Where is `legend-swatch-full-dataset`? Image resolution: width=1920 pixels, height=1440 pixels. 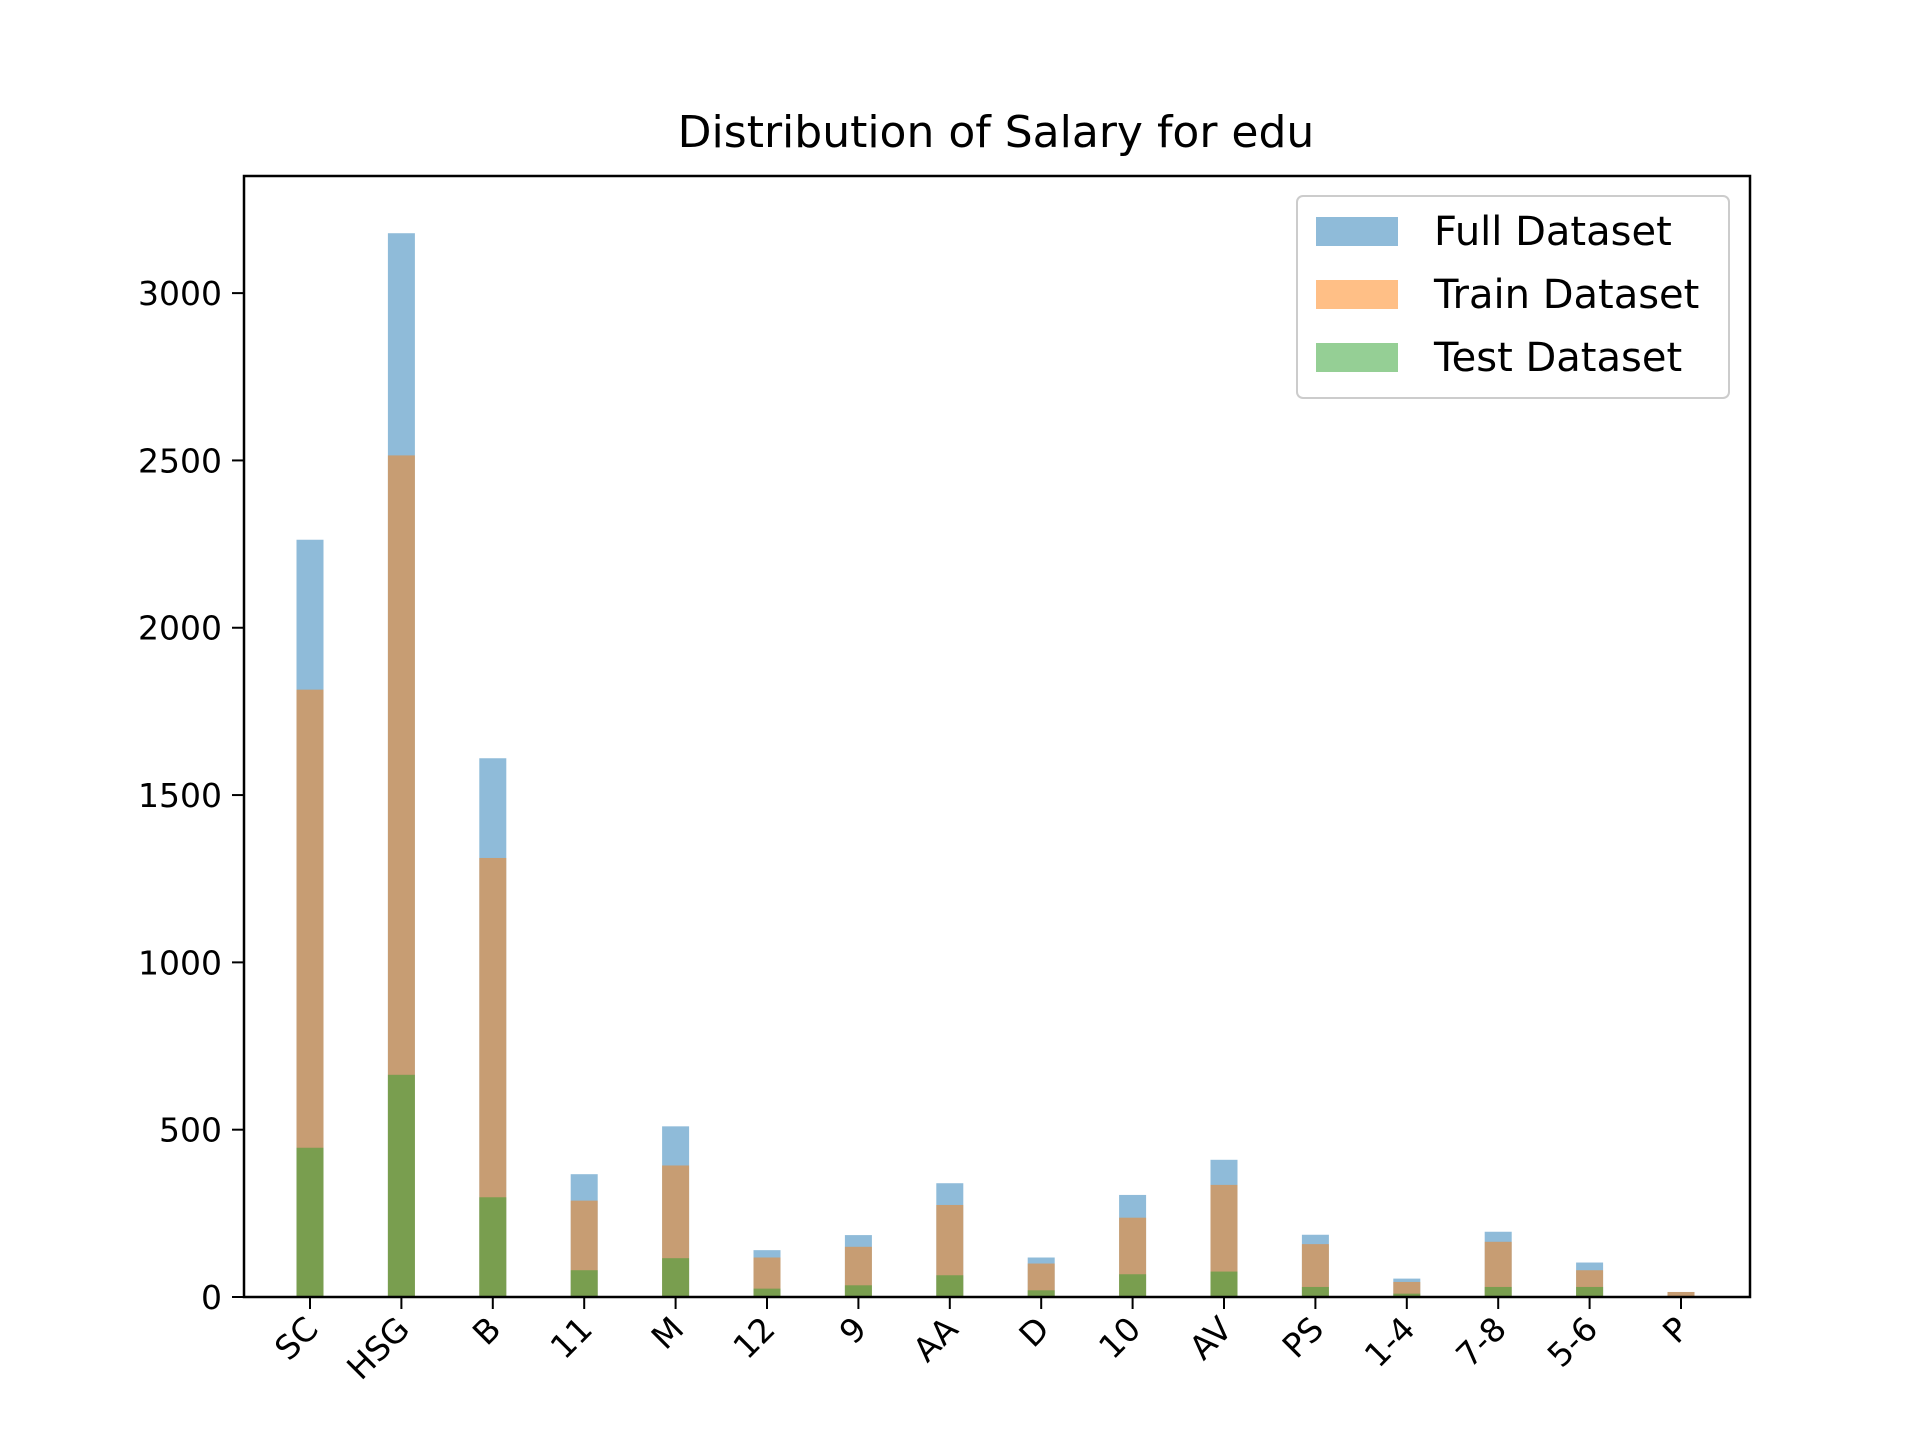 legend-swatch-full-dataset is located at coordinates (1357, 231).